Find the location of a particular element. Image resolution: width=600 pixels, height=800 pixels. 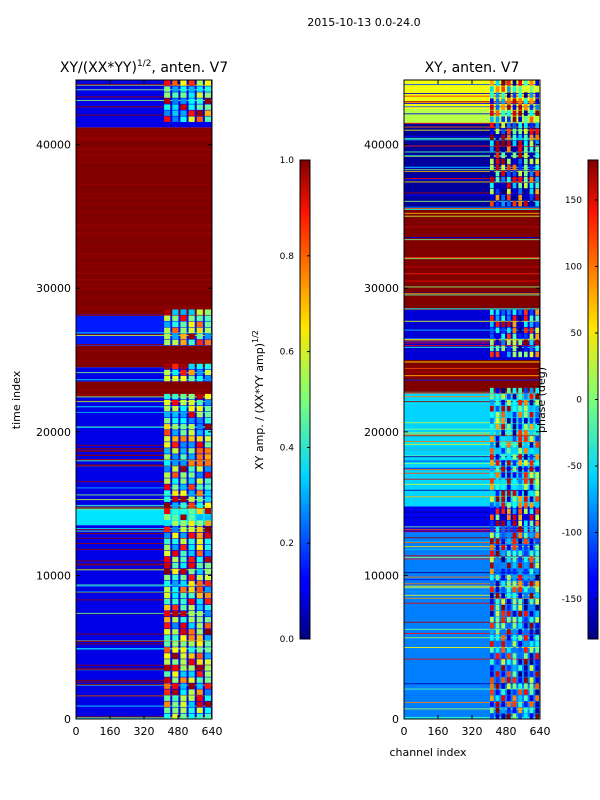

colorbar-tick-label: 50 is located at coordinates (577, 334).